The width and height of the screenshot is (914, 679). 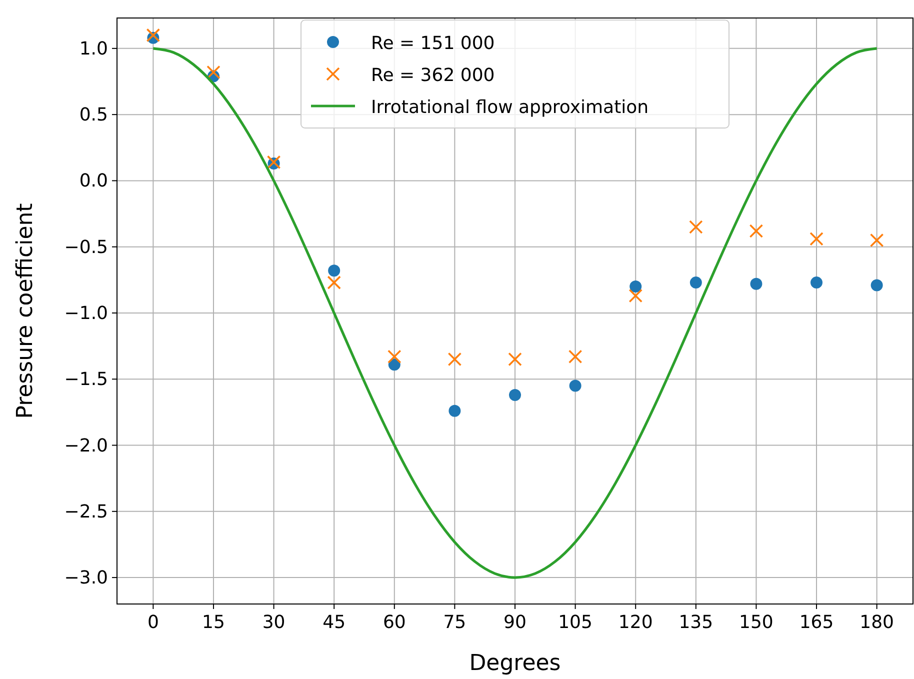 I want to click on x-tick-label: 30, so click(x=274, y=622).